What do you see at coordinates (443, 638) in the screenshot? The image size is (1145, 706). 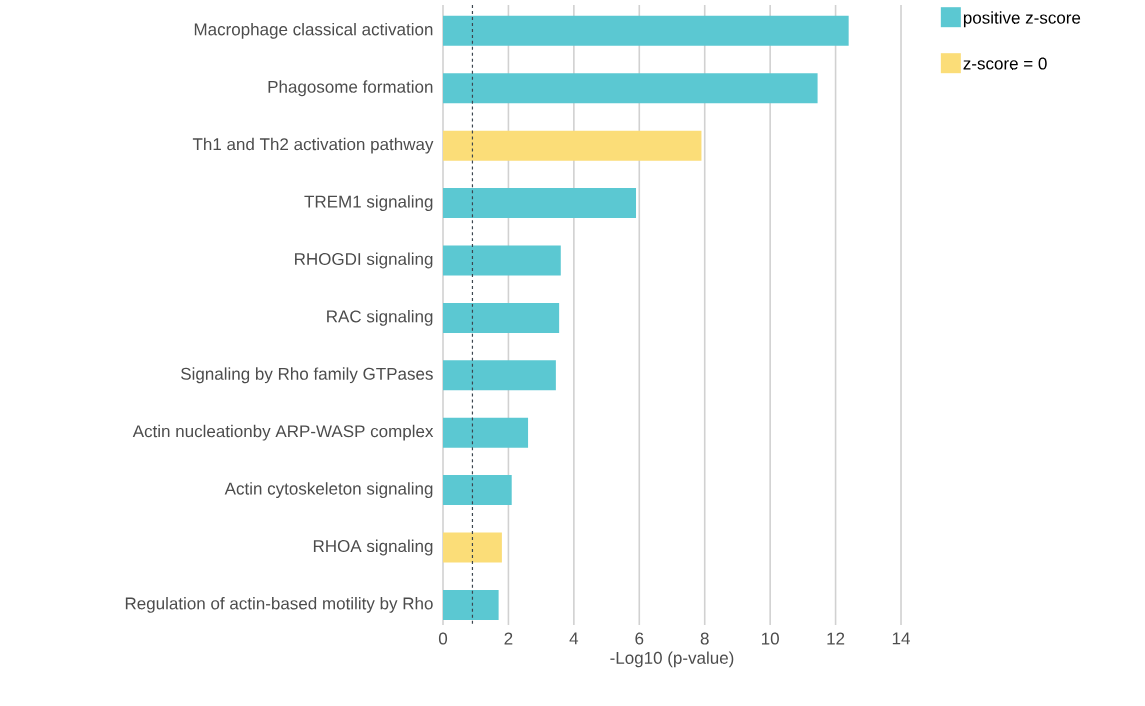 I see `x-tick-label: 0` at bounding box center [443, 638].